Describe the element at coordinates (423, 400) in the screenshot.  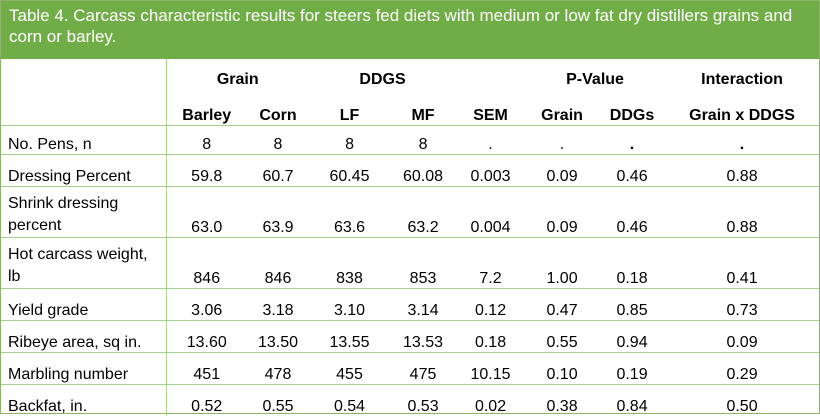
I see `table-cell: 0.53` at that location.